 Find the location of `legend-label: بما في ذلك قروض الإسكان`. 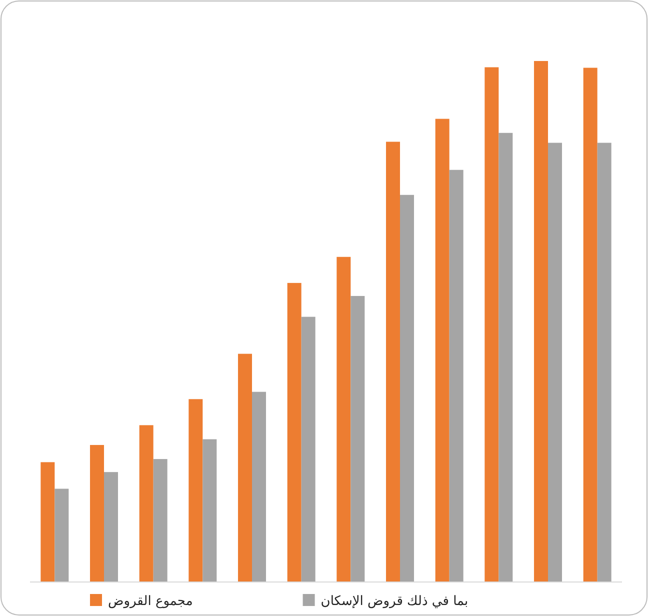

legend-label: بما في ذلك قروض الإسكان is located at coordinates (394, 601).